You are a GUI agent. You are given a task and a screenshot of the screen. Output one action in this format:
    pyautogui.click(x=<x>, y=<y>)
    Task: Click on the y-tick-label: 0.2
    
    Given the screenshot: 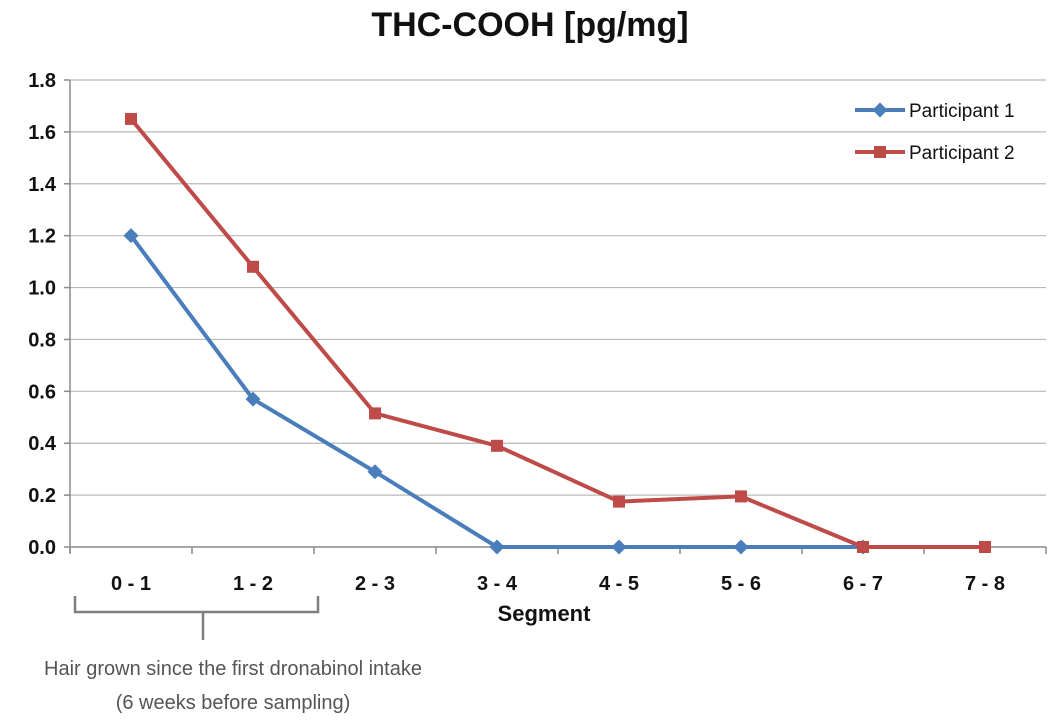 What is the action you would take?
    pyautogui.click(x=42, y=496)
    